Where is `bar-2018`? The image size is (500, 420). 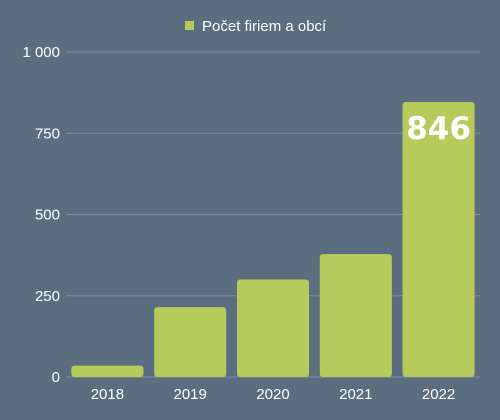 bar-2018 is located at coordinates (107, 371).